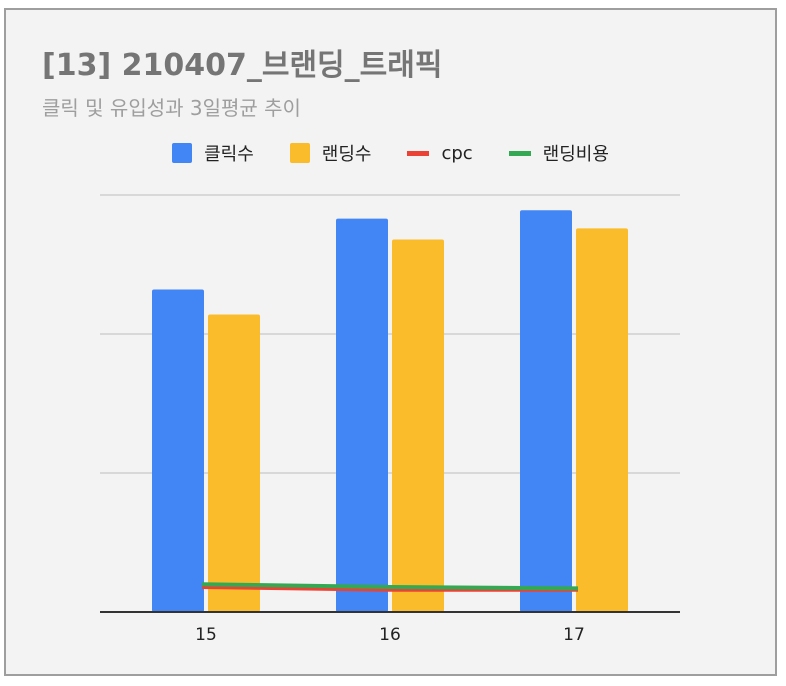 The image size is (786, 686). What do you see at coordinates (440, 153) in the screenshot?
I see `legend-item-cpc: cpc` at bounding box center [440, 153].